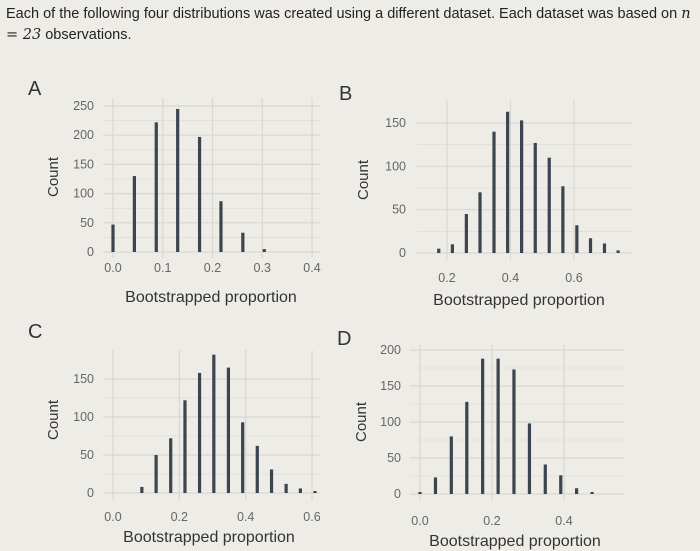 The image size is (700, 551). Describe the element at coordinates (344, 339) in the screenshot. I see `panel-label: D` at that location.